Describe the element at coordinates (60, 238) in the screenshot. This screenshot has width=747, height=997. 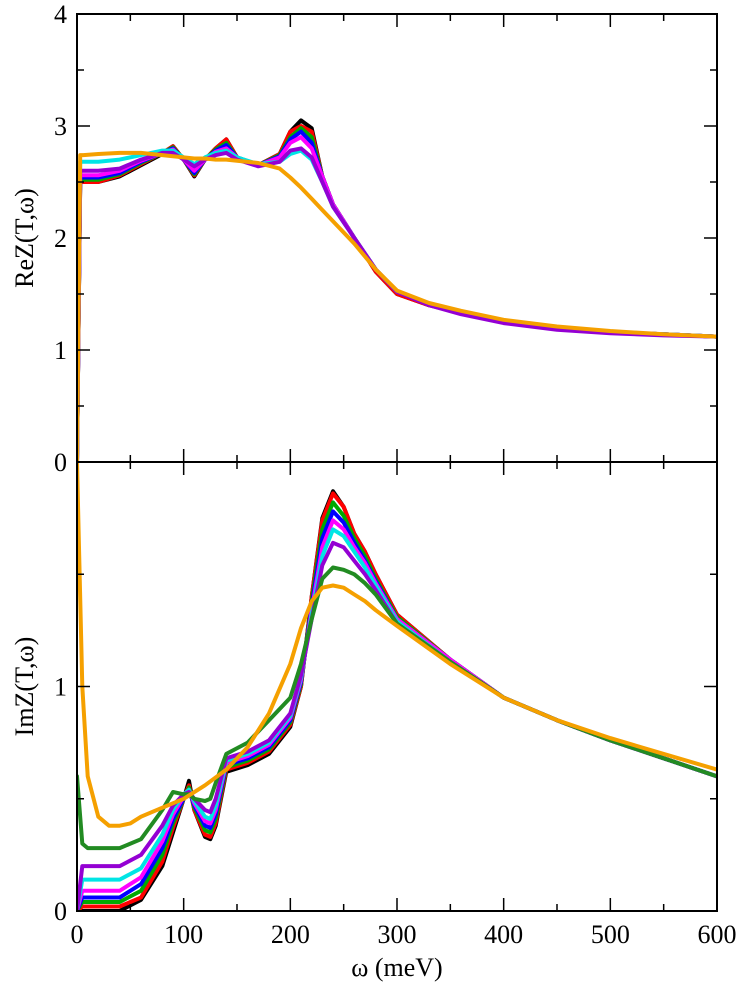
I see `y-tick-label: 2` at that location.